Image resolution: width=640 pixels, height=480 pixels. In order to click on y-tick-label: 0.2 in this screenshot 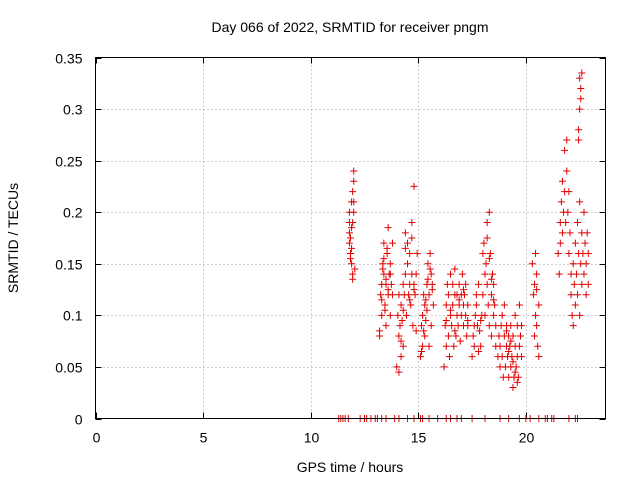, I will do `click(73, 213)`.